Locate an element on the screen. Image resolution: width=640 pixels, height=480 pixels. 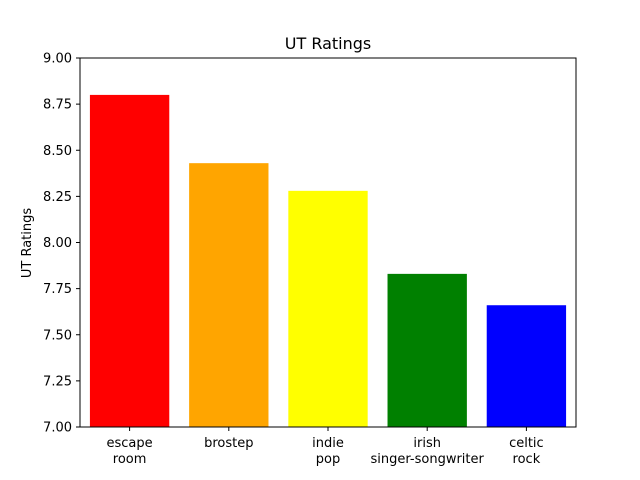
x-tick-label: irish singer-songwriter is located at coordinates (428, 451).